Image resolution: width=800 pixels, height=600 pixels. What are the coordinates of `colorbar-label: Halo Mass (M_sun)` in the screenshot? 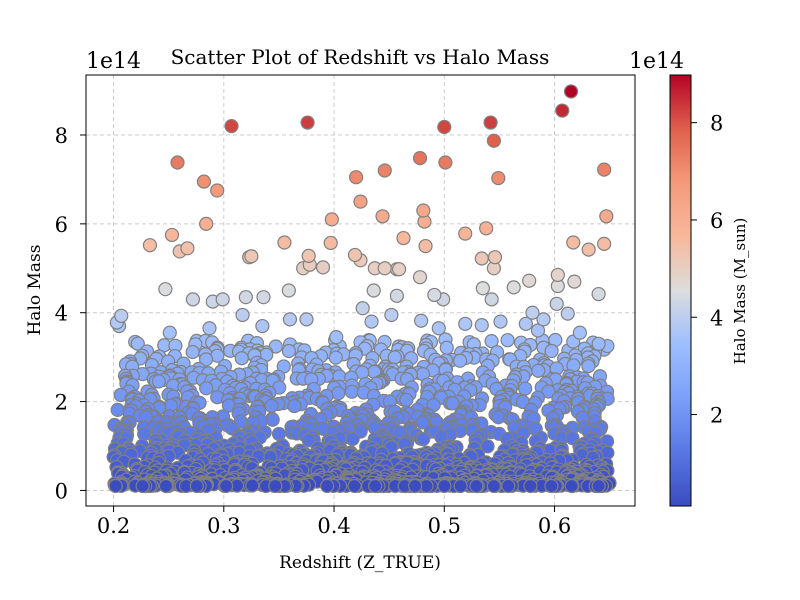 It's located at (740, 291).